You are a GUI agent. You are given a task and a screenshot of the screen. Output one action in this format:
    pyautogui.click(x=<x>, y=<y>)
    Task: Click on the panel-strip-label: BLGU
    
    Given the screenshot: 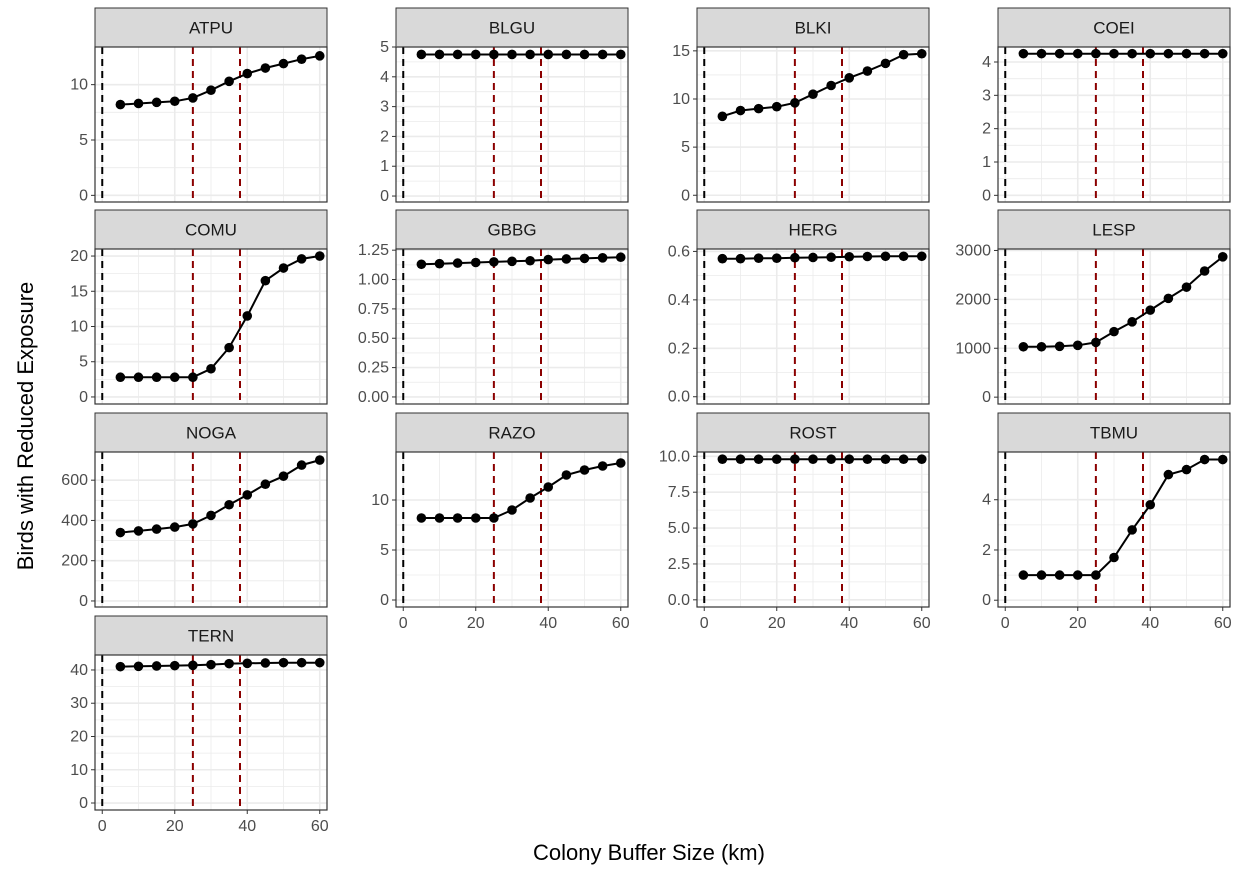 What is the action you would take?
    pyautogui.click(x=512, y=28)
    